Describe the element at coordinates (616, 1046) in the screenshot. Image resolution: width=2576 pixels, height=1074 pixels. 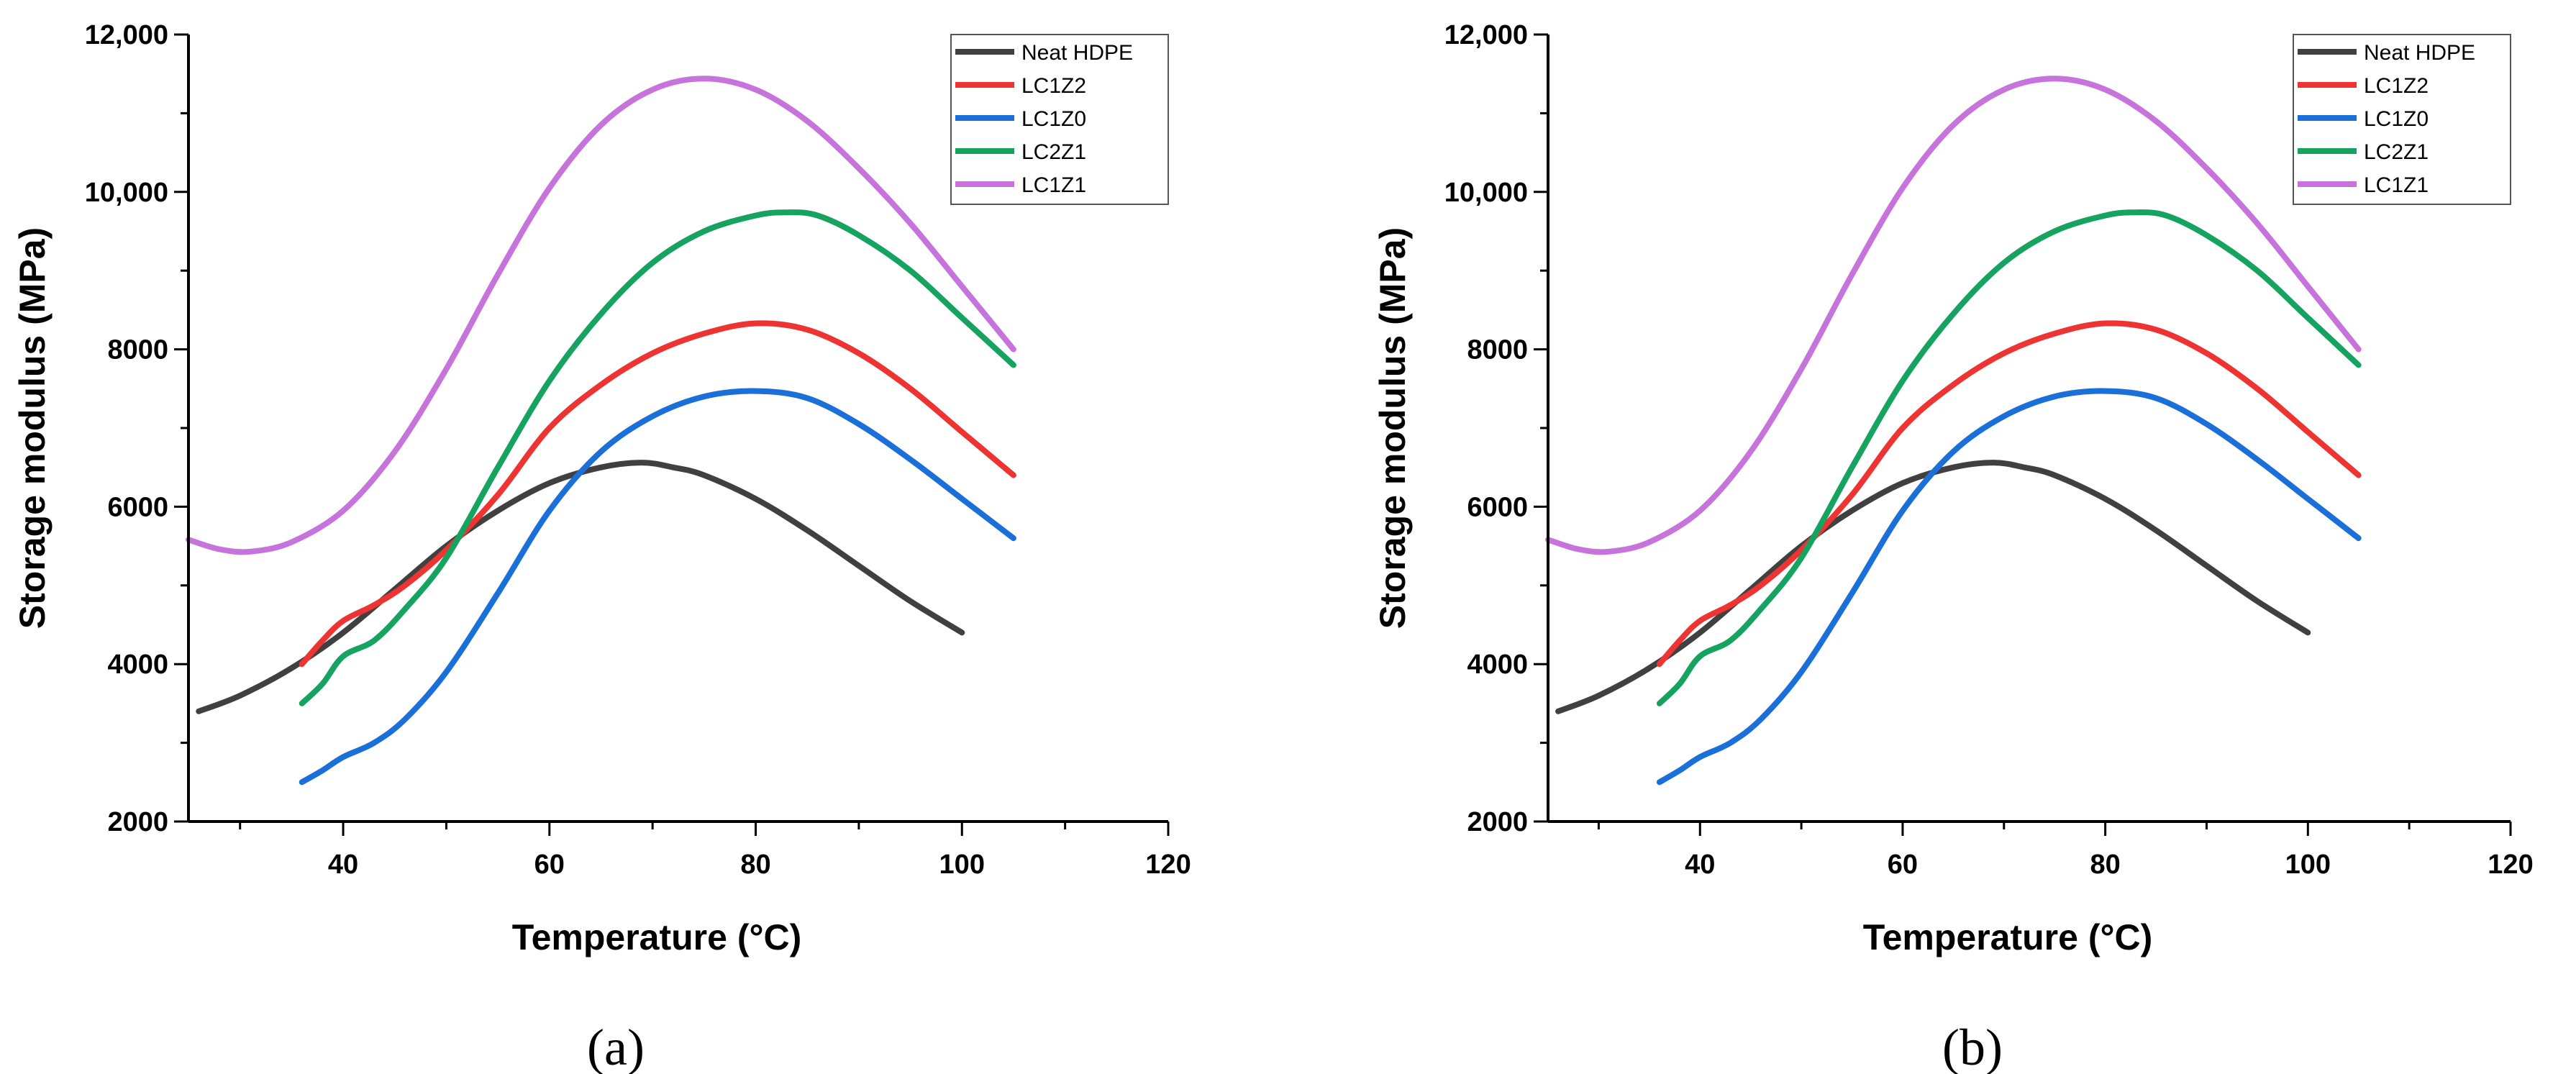
I see `panel-label: (a)` at that location.